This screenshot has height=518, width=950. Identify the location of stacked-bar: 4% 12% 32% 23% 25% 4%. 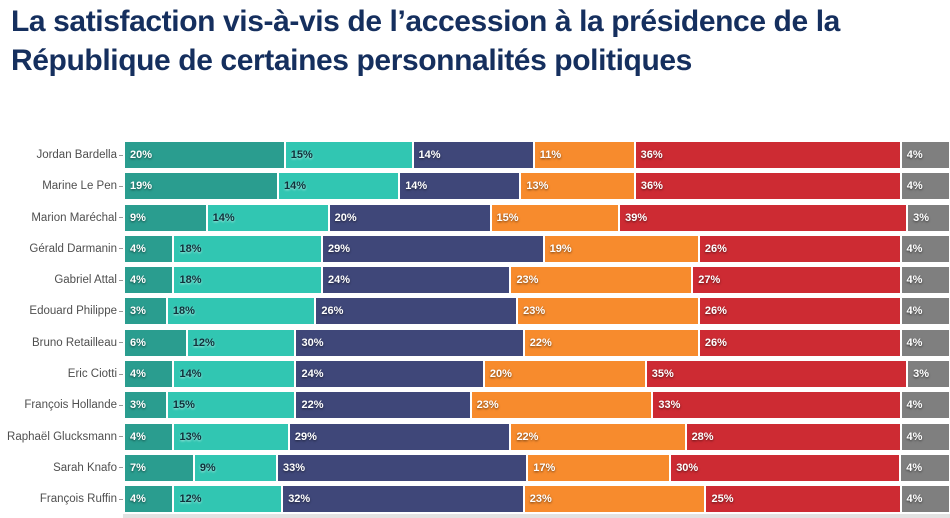
(537, 499).